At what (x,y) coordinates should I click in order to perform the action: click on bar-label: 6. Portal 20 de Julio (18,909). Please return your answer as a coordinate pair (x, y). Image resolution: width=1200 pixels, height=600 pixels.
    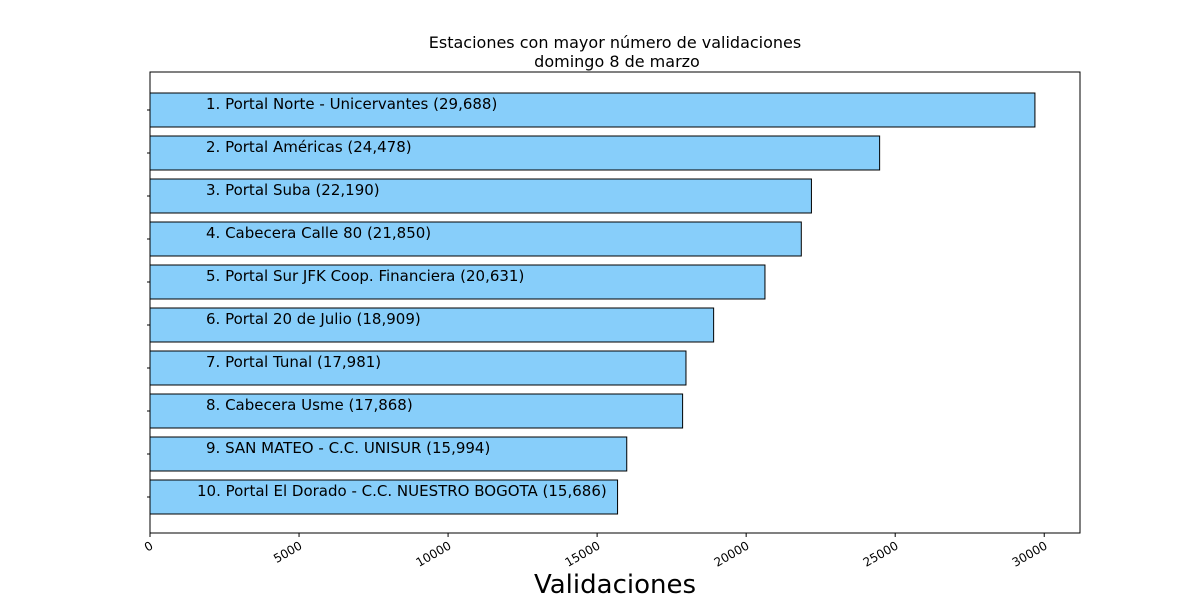
    Looking at the image, I should click on (313, 319).